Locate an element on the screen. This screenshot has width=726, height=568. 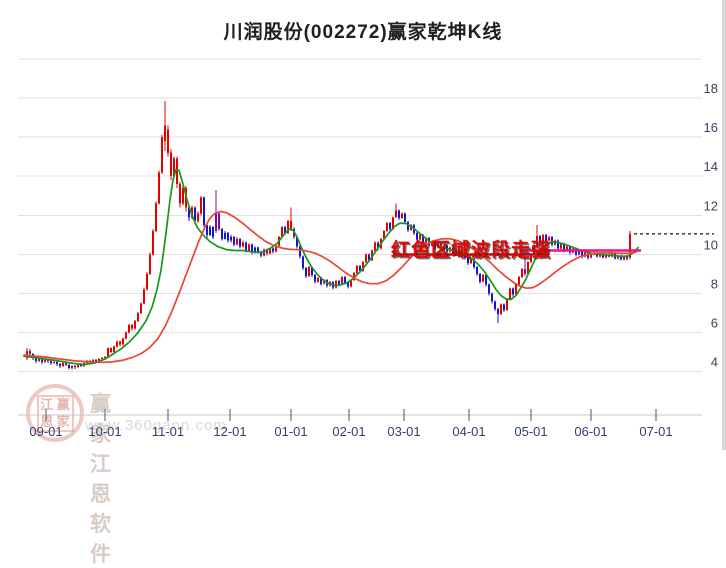
x-axis-label: 11-01 is located at coordinates (168, 431).